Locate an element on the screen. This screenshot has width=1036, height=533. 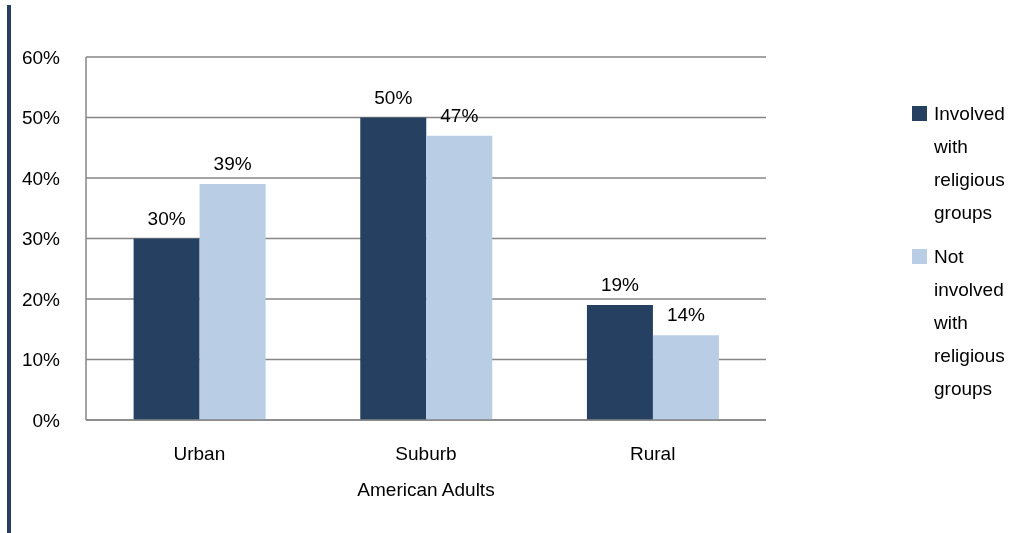
x-tick-label: Urban is located at coordinates (199, 454).